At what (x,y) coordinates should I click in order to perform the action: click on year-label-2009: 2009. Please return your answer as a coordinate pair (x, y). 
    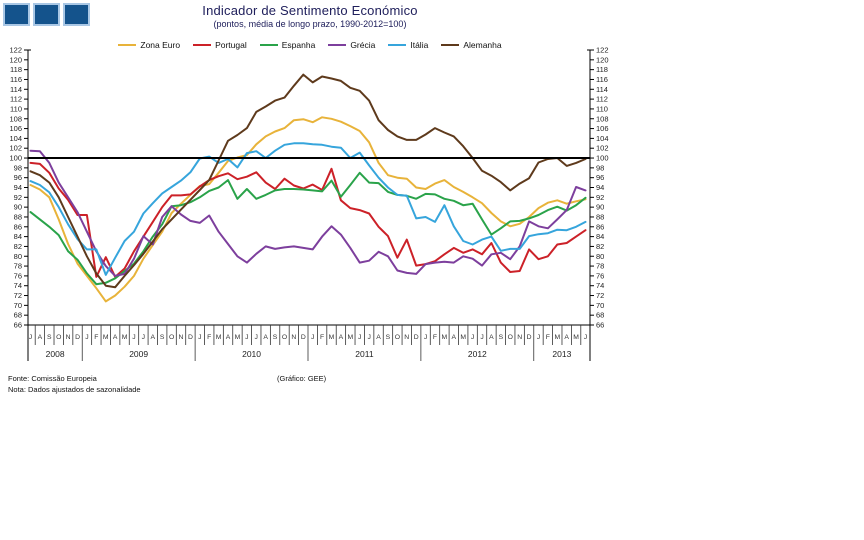
    Looking at the image, I should click on (138, 354).